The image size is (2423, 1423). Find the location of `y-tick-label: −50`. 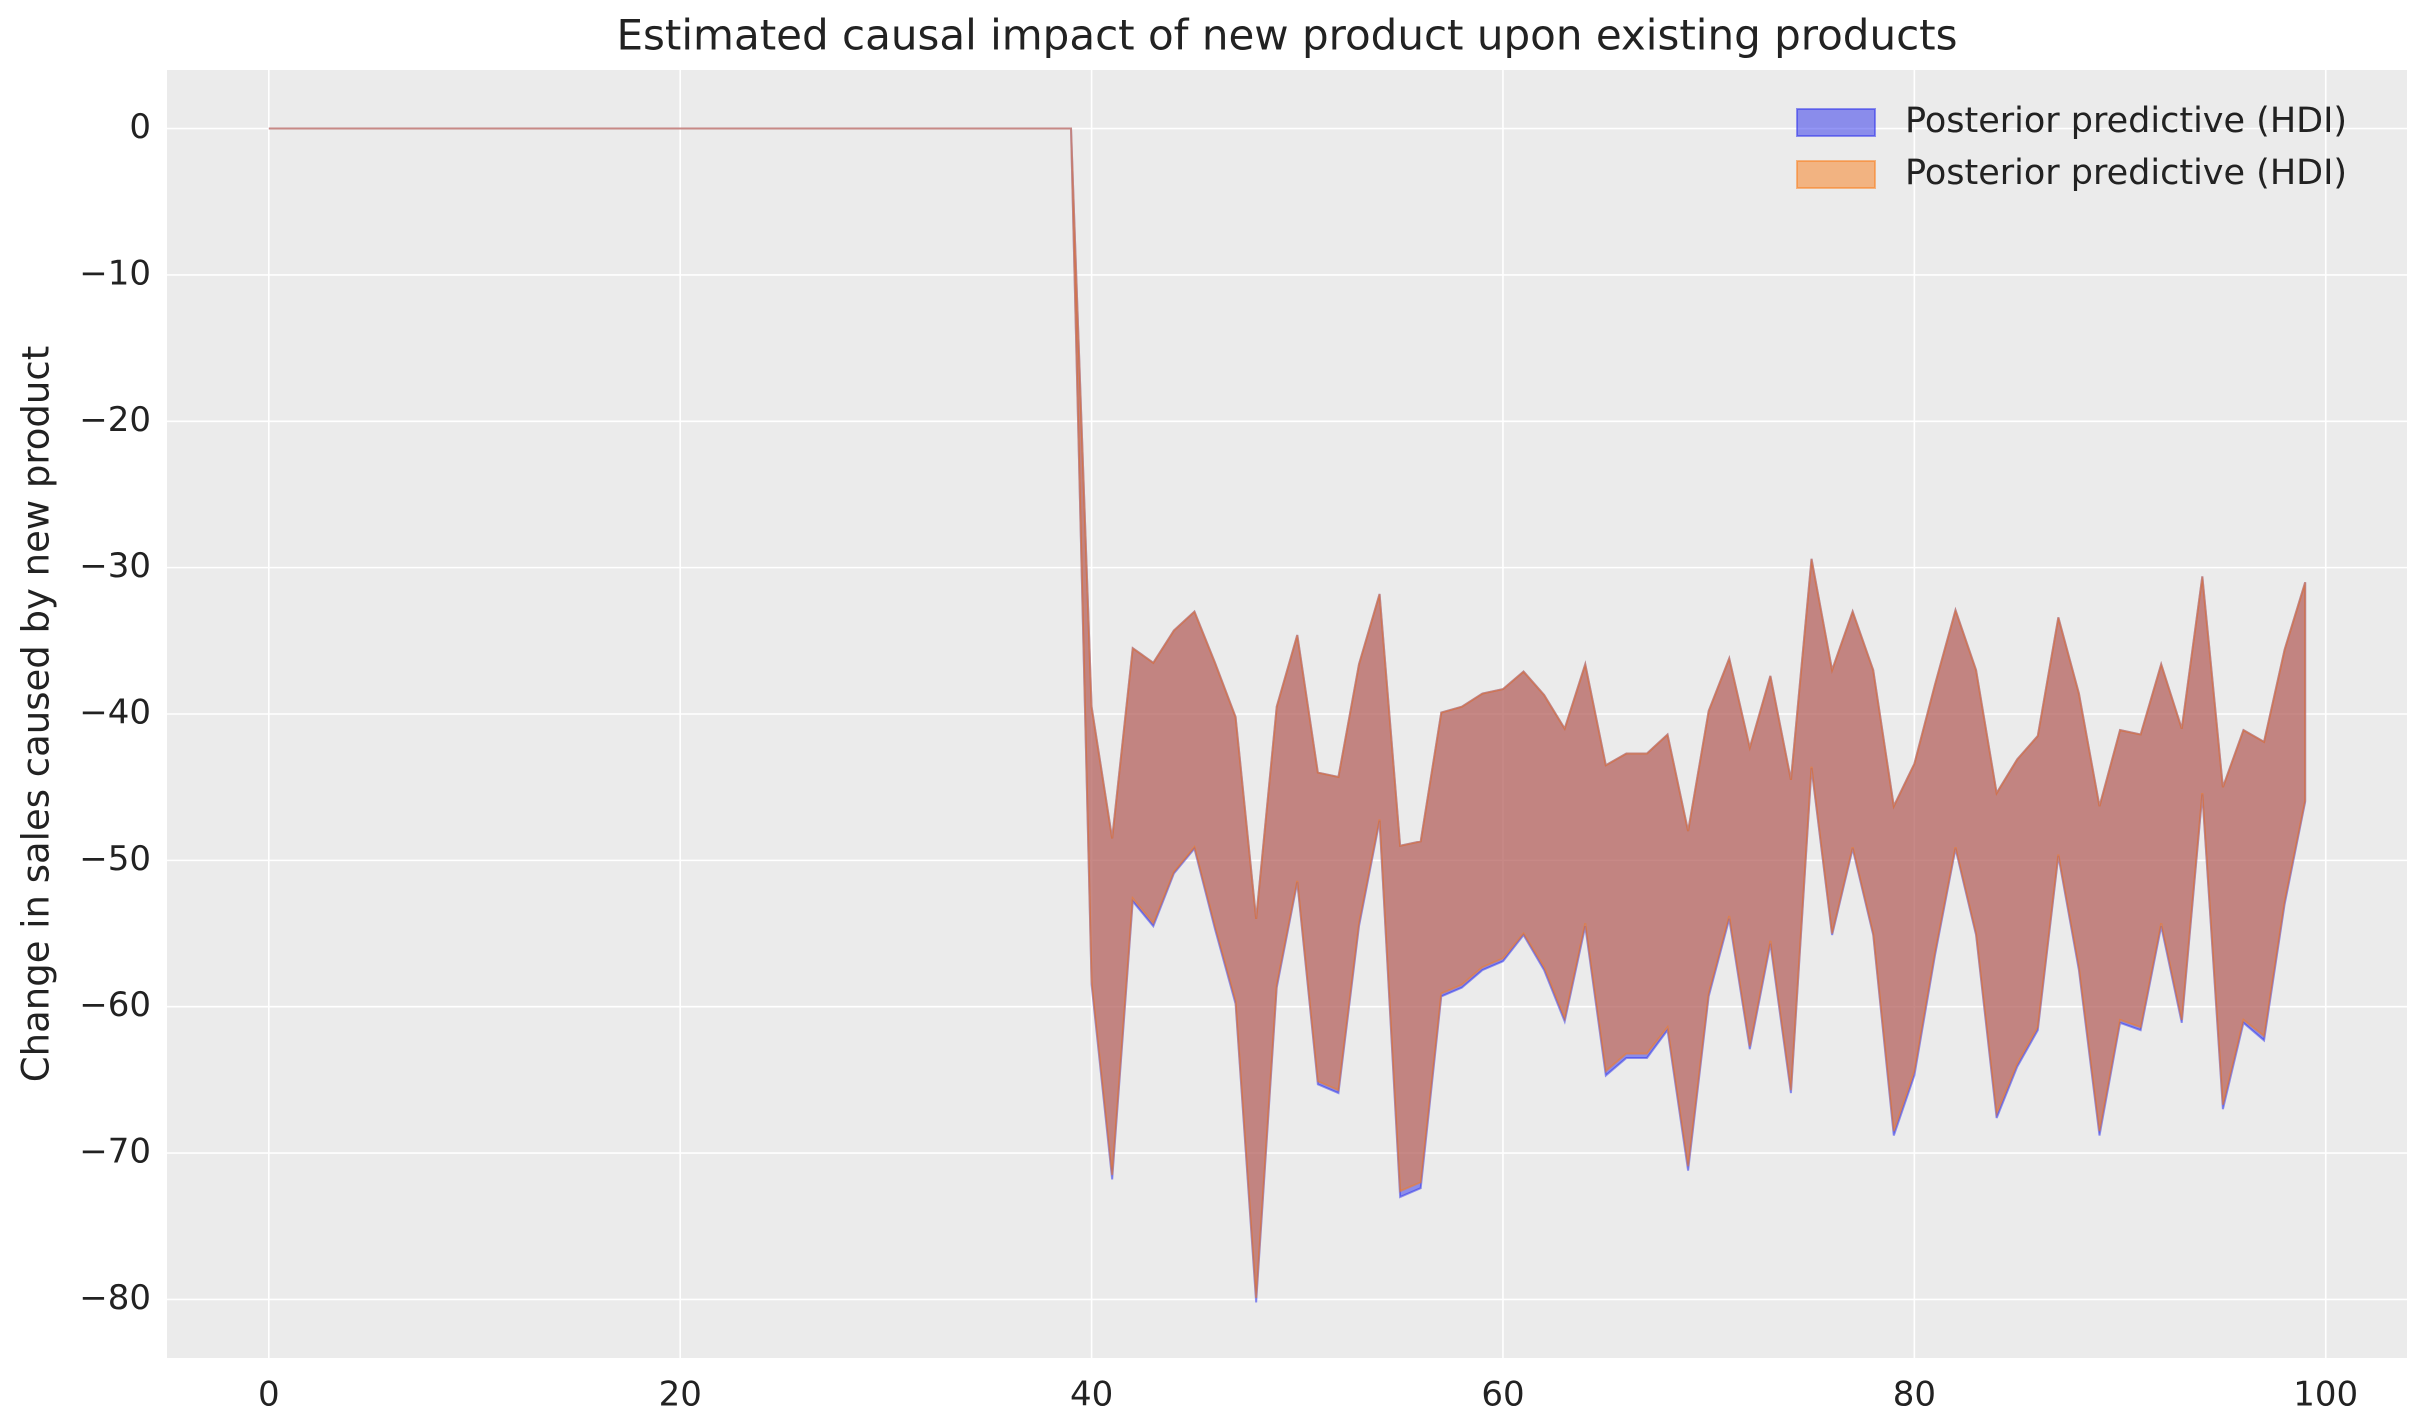

y-tick-label: −50 is located at coordinates (115, 859).